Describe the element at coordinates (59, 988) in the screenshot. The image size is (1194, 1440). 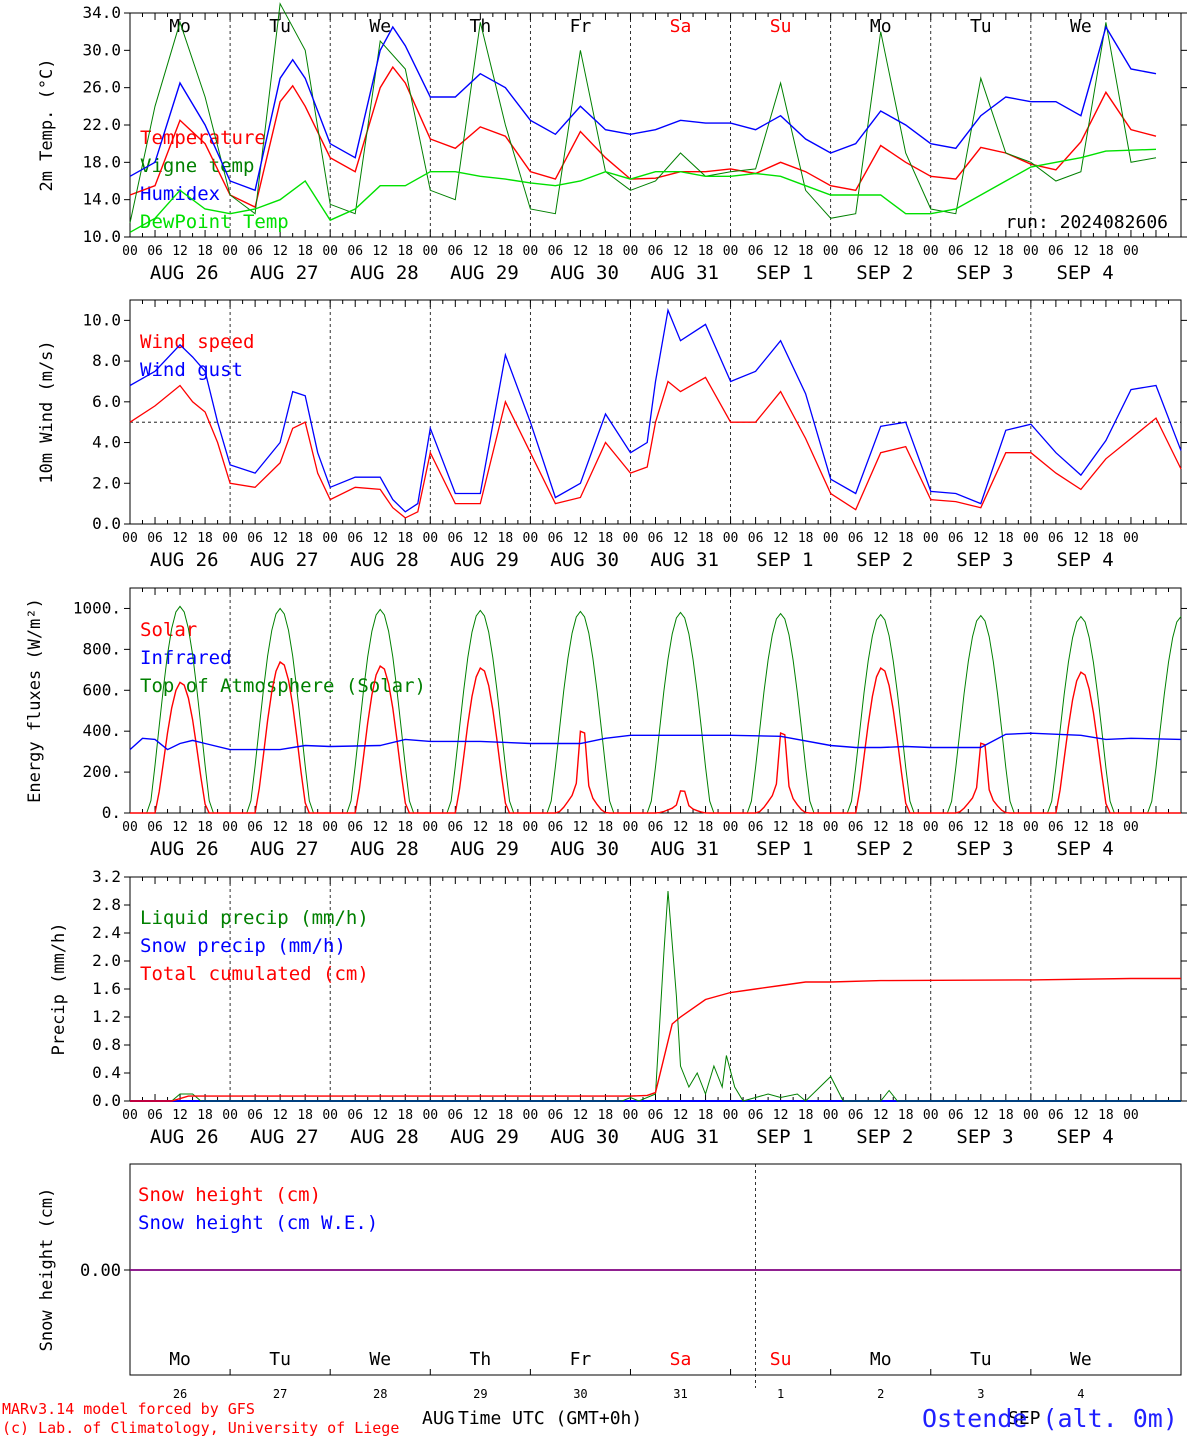
I see `y-axis-title: Precip (mm/h)` at that location.